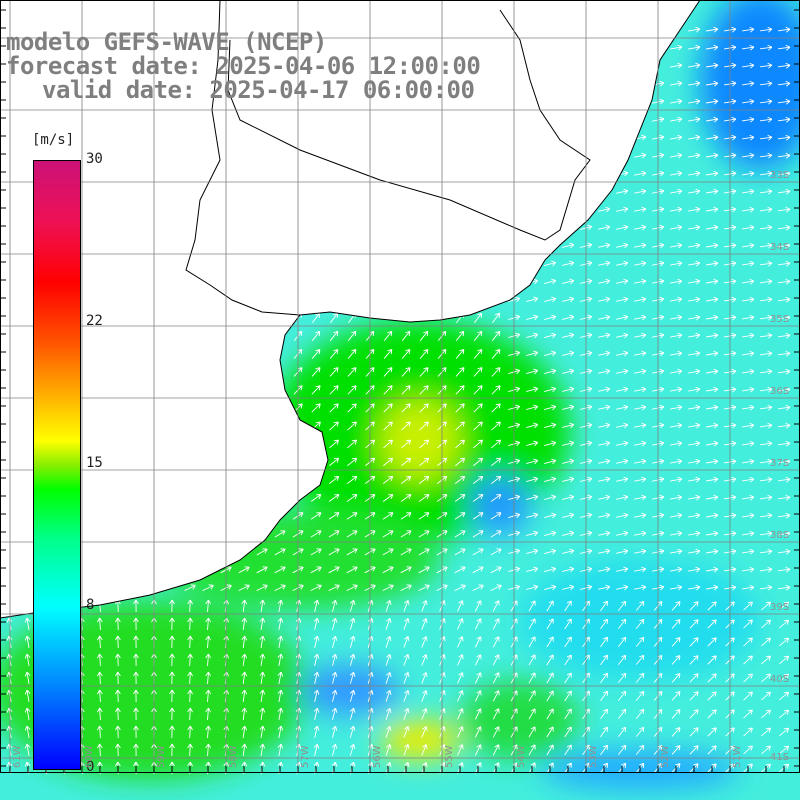  I want to click on latitude-label: 35S, so click(780, 319).